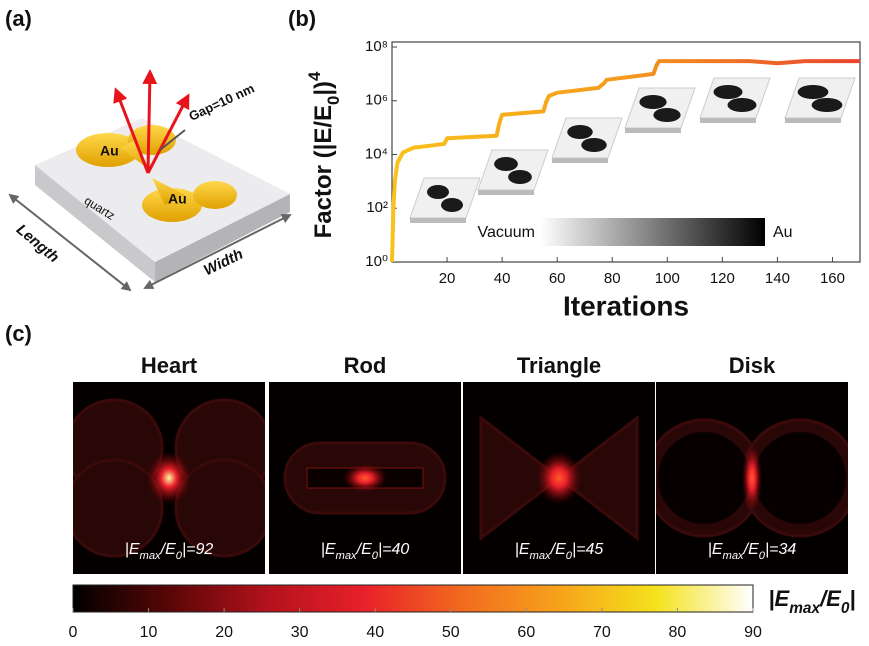  I want to click on colorbar, so click(413, 598).